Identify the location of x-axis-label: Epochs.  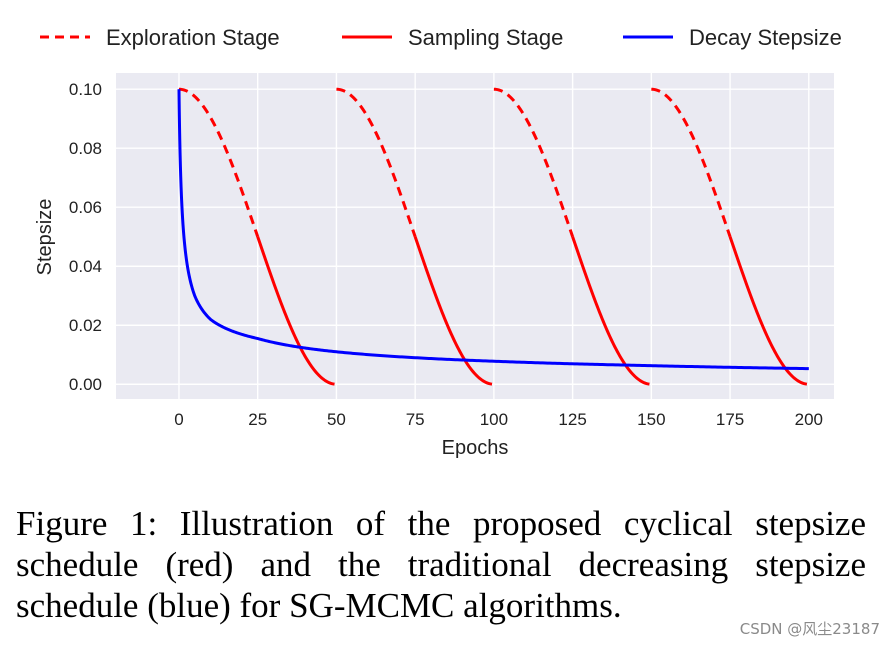
(475, 448).